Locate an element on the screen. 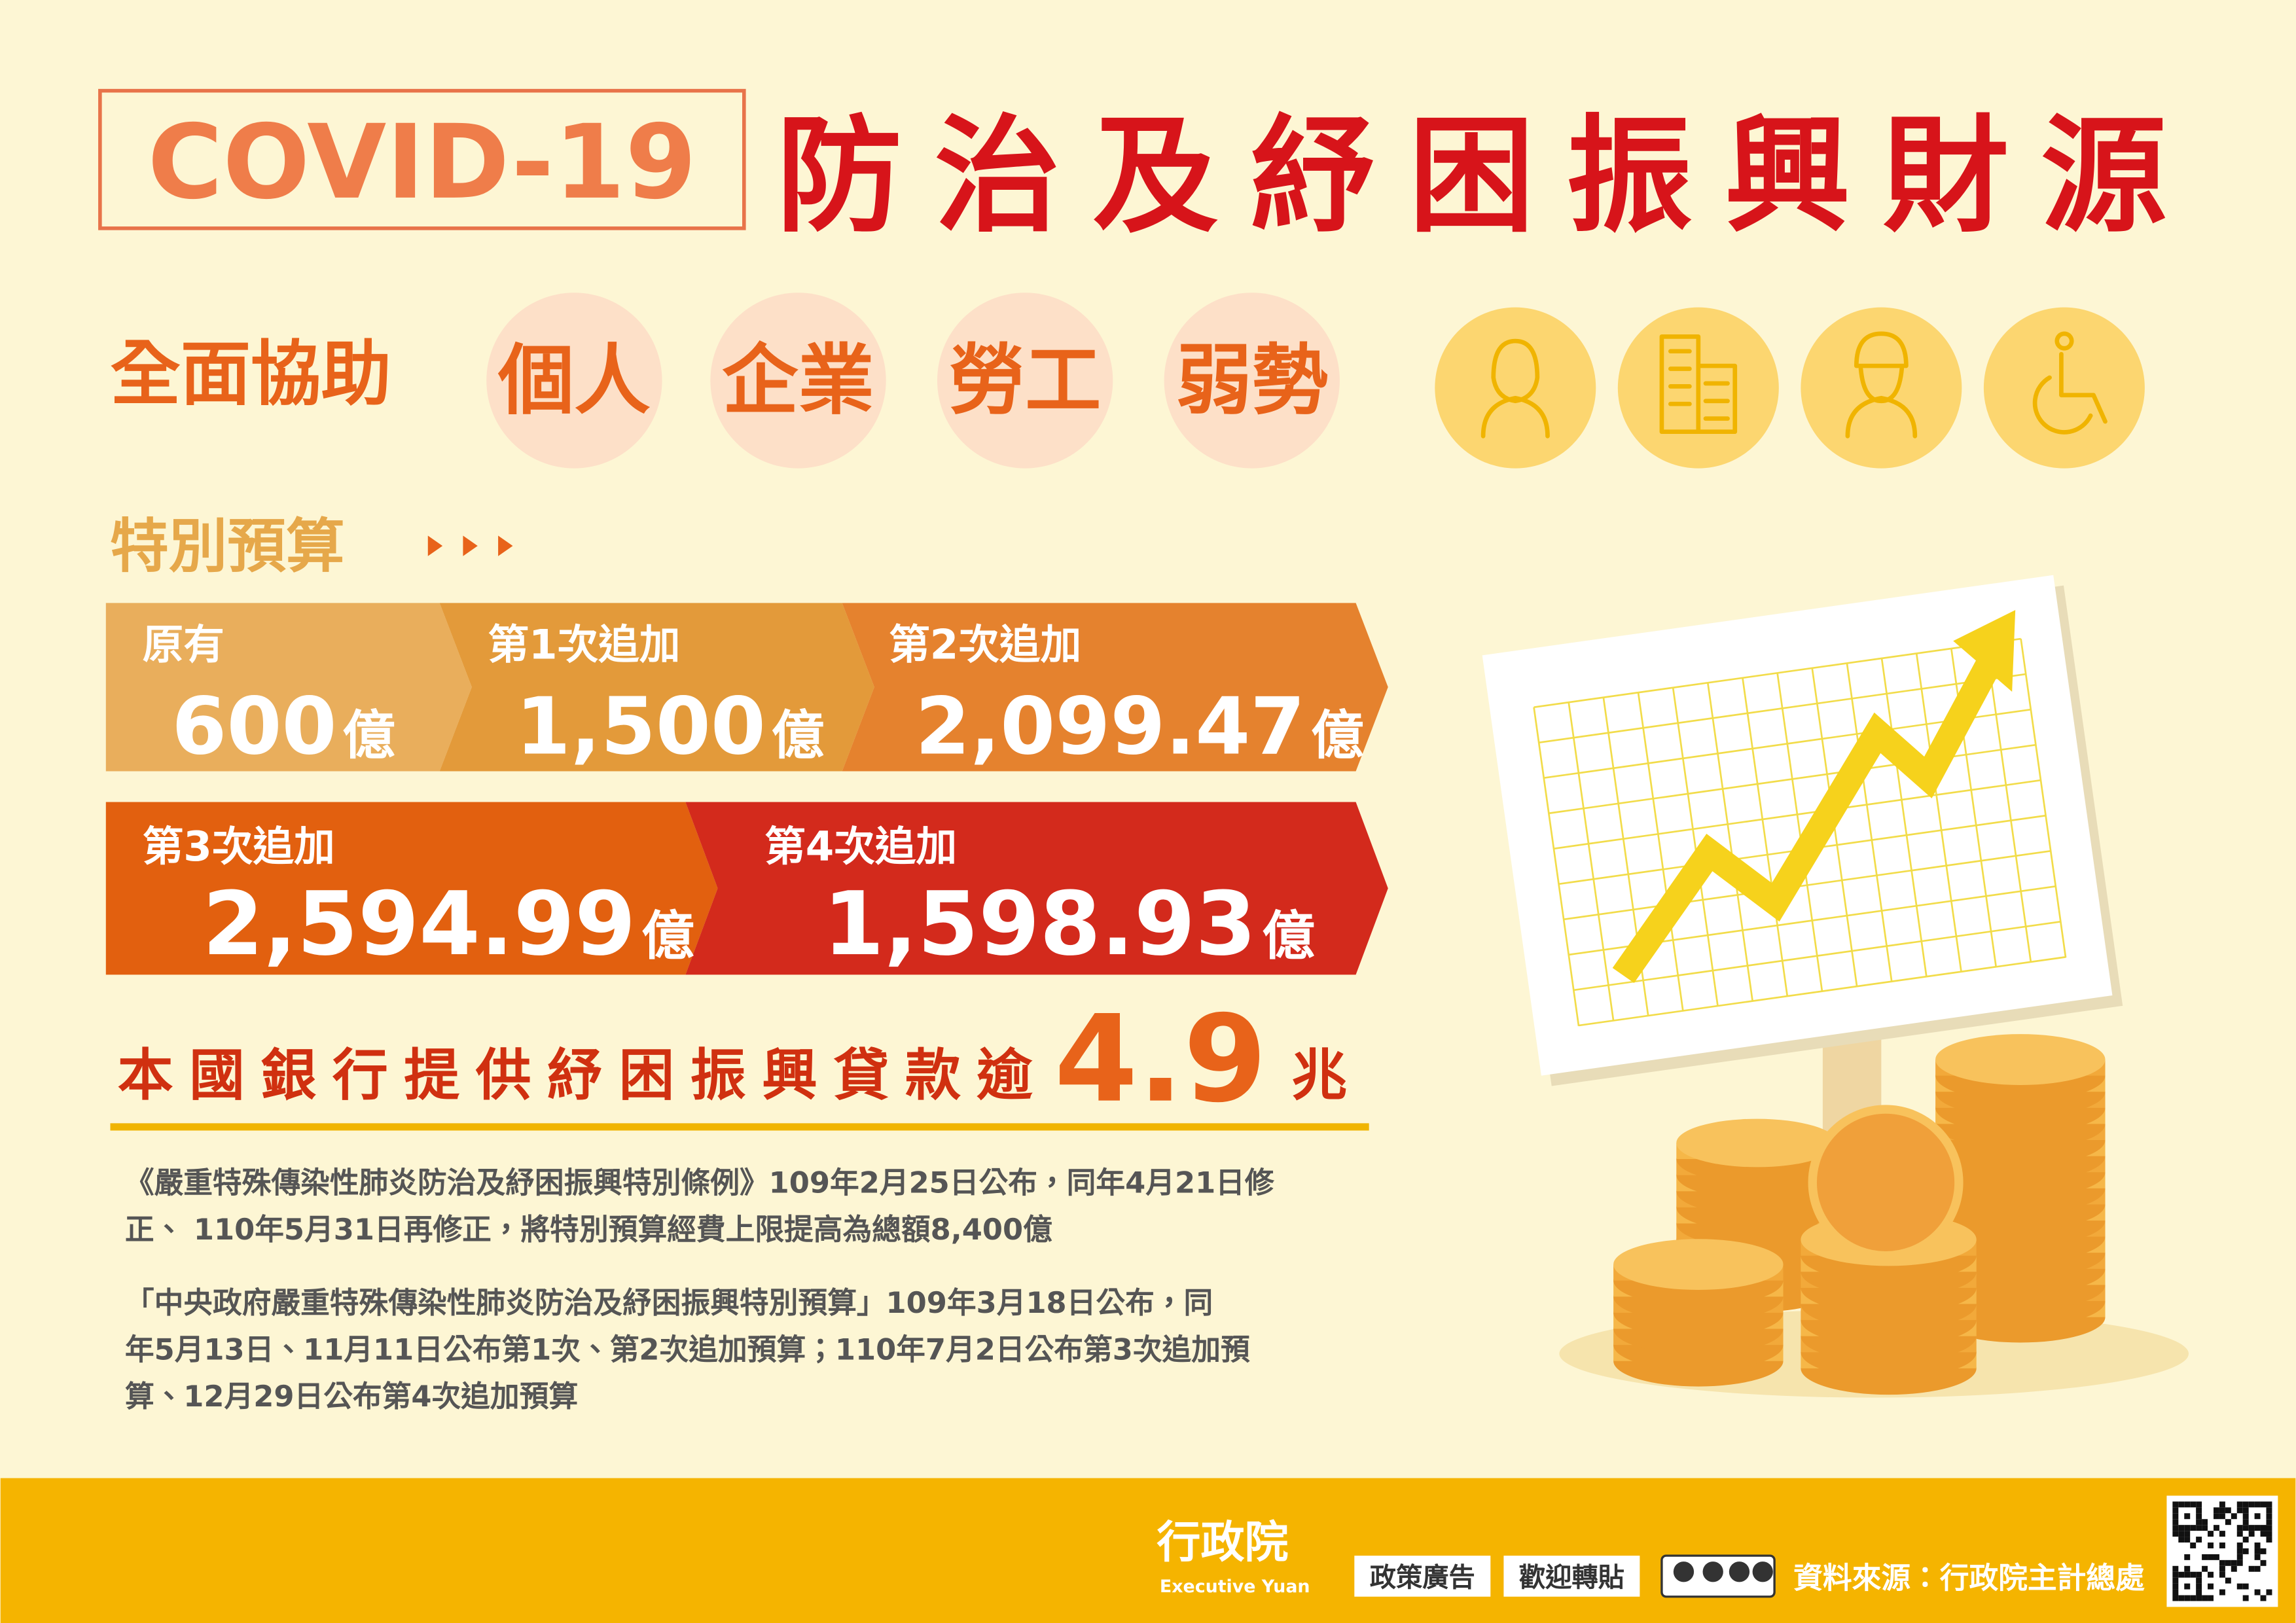  budget-label: 第1次追加 is located at coordinates (584, 644).